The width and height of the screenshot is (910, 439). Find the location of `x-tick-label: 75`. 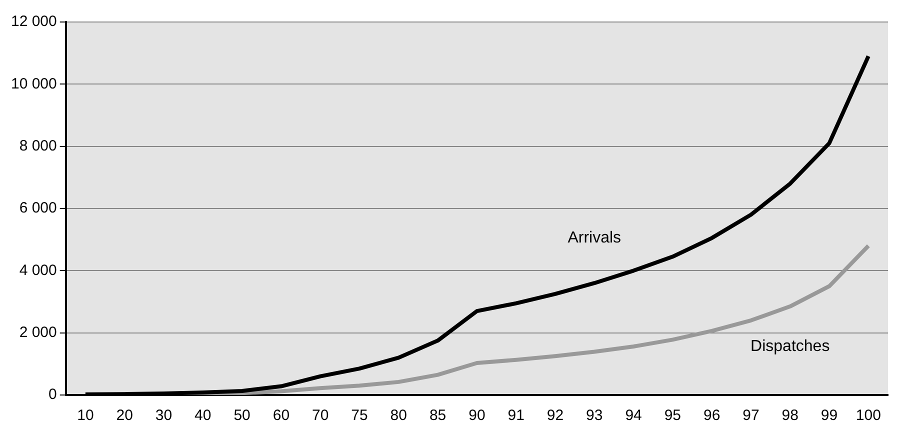

x-tick-label: 75 is located at coordinates (359, 415).